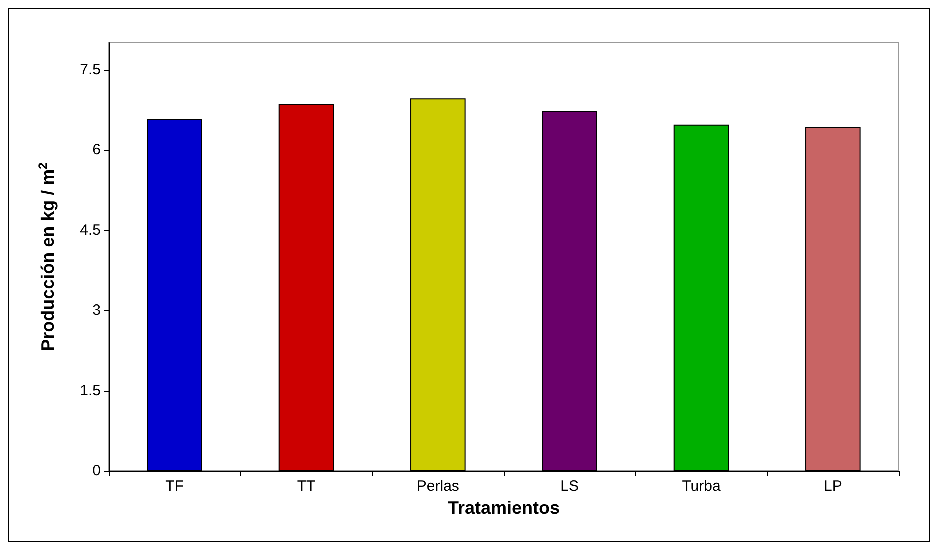 The width and height of the screenshot is (940, 552). Describe the element at coordinates (570, 486) in the screenshot. I see `x-tick-label: LS` at that location.